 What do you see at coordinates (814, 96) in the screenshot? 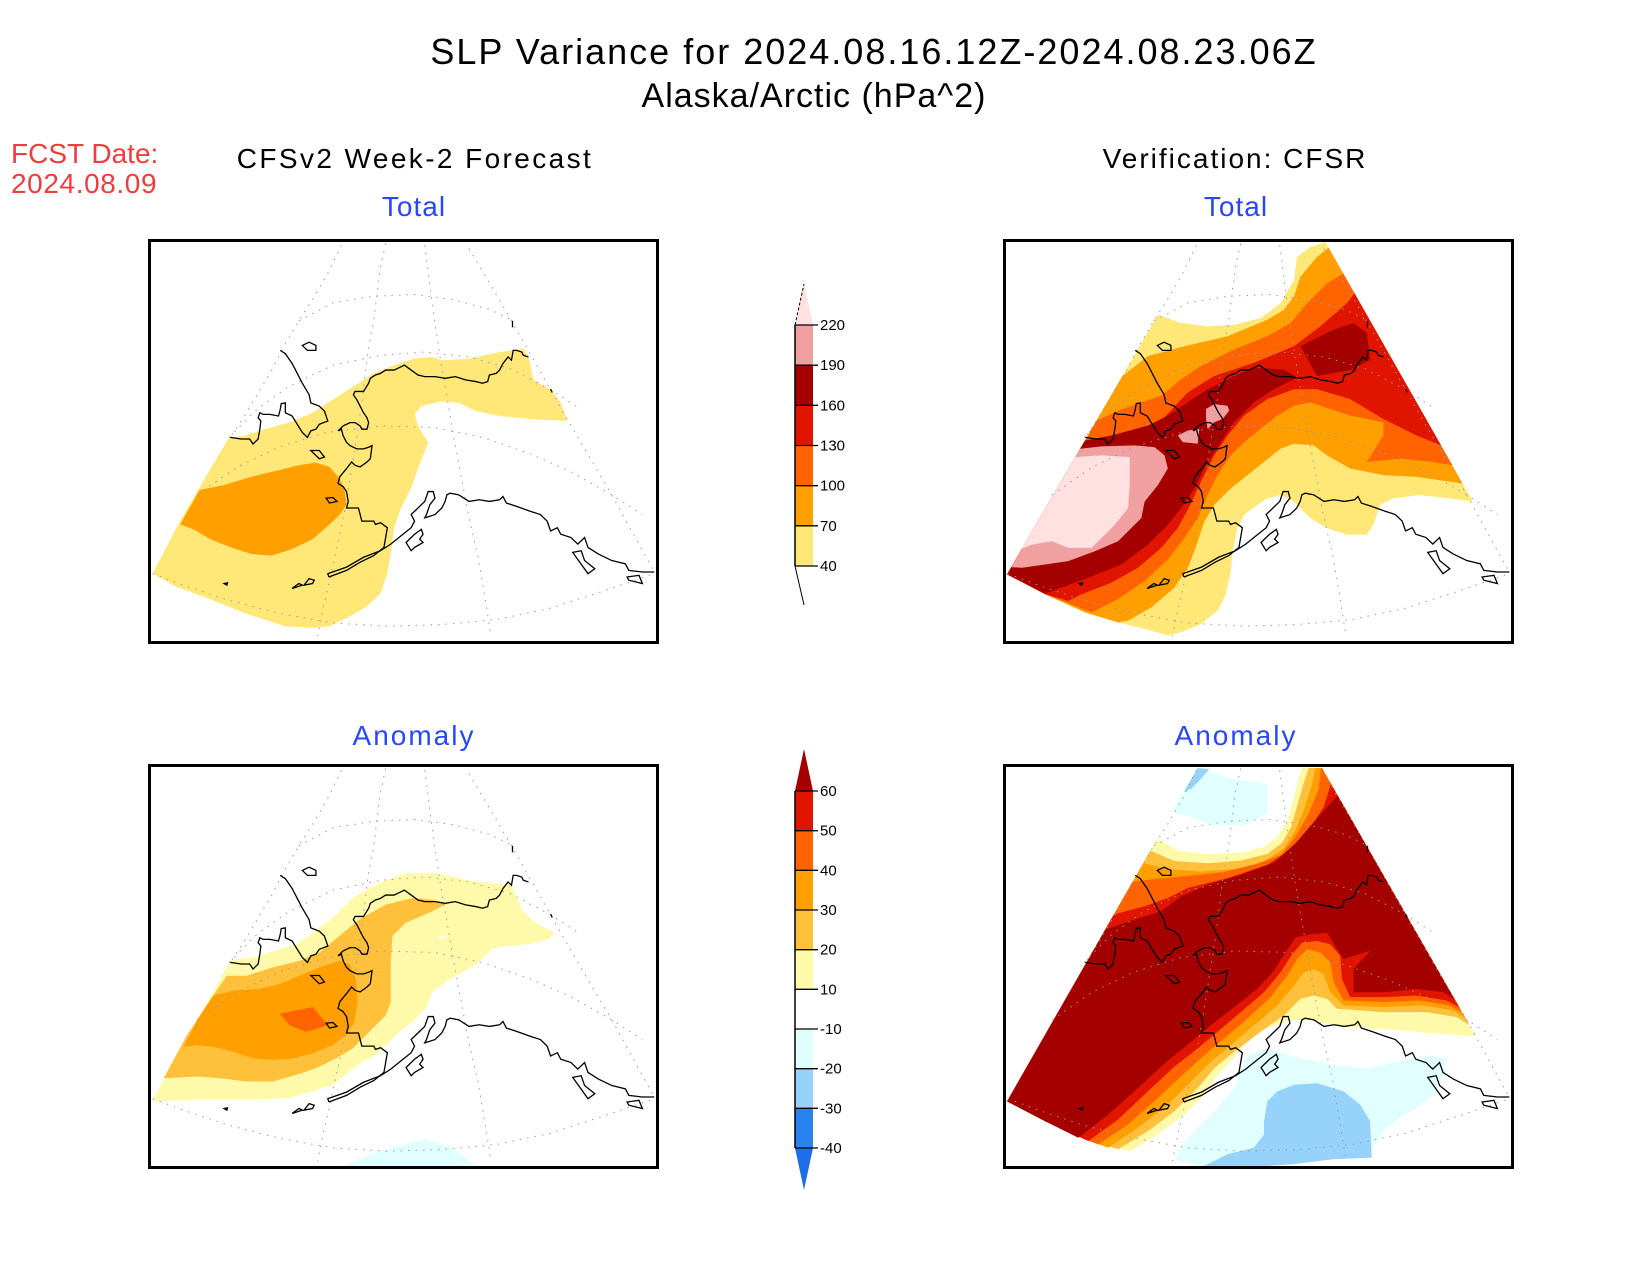
I see `figure-subtitle: Alaska/Arctic (hPa^2)` at bounding box center [814, 96].